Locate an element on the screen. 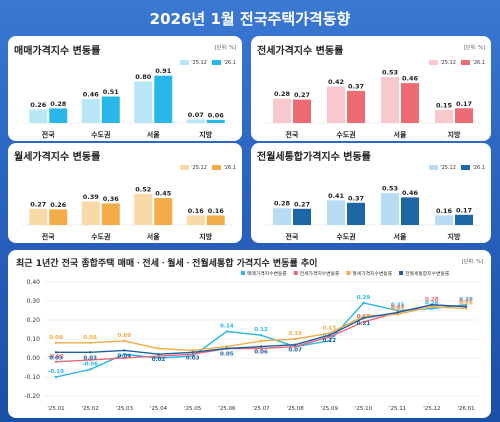  data-label: 0.21 is located at coordinates (364, 324).